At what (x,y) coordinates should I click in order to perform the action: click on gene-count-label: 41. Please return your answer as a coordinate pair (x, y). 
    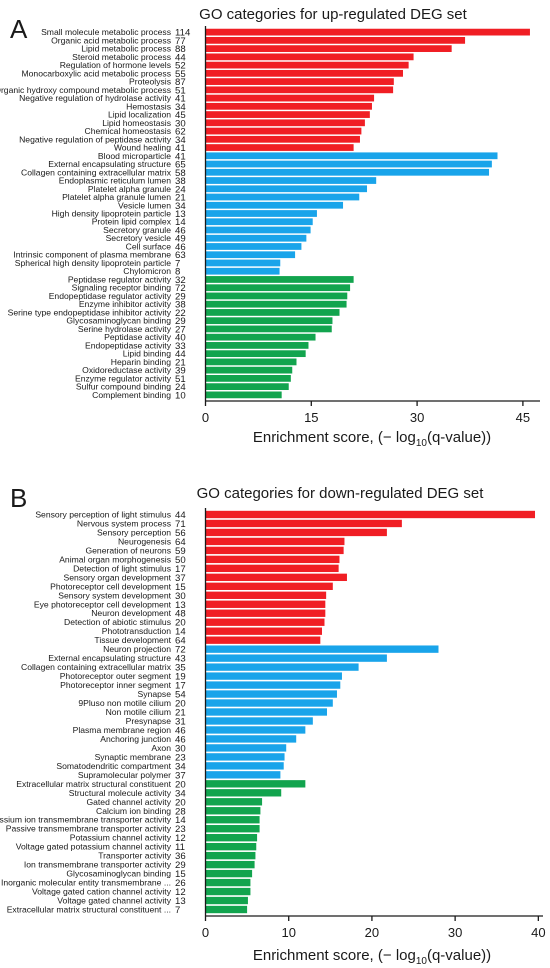
    Looking at the image, I should click on (180, 156).